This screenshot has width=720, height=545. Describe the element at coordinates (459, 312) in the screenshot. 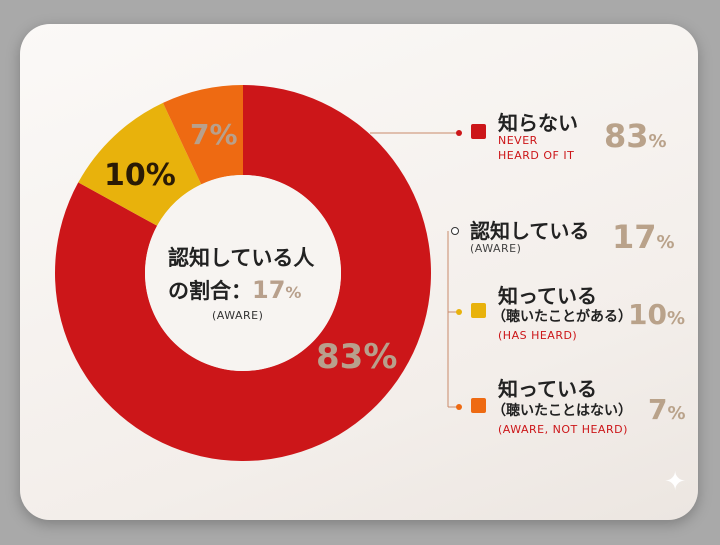

I see `legend-dot-has-heard` at that location.